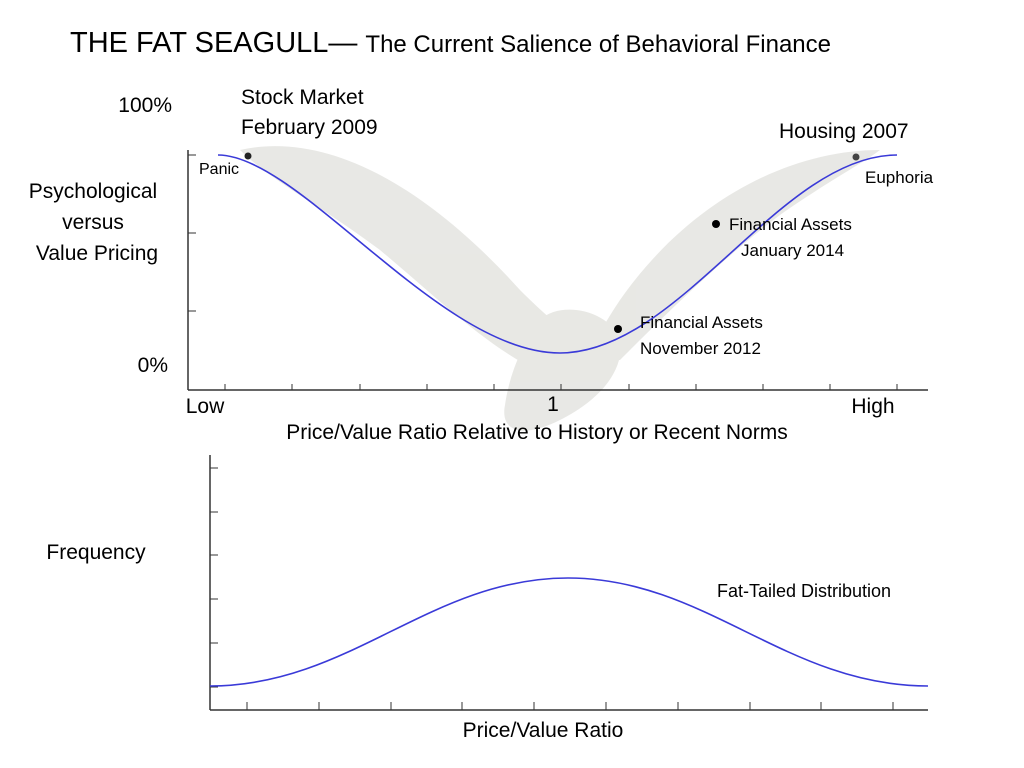 This screenshot has width=1024, height=768. I want to click on x-label-mid: 1, so click(553, 404).